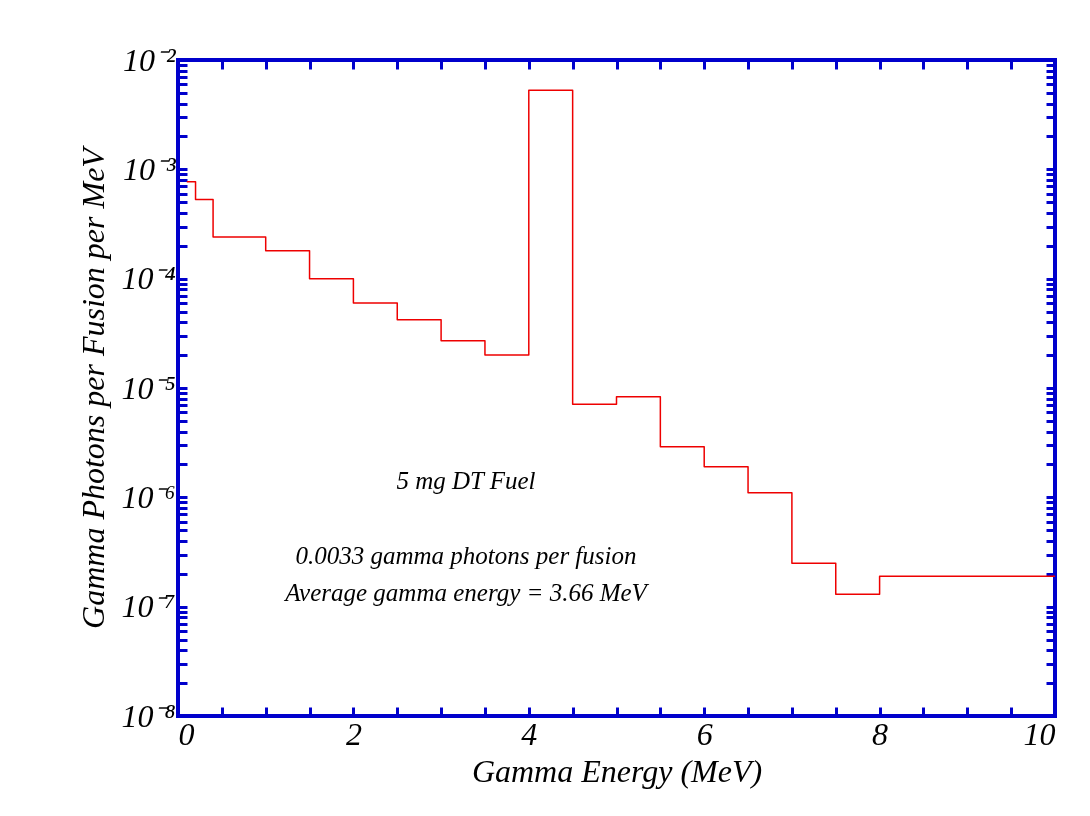 The height and width of the screenshot is (816, 1090). Describe the element at coordinates (704, 733) in the screenshot. I see `x-tick-label: 6` at that location.